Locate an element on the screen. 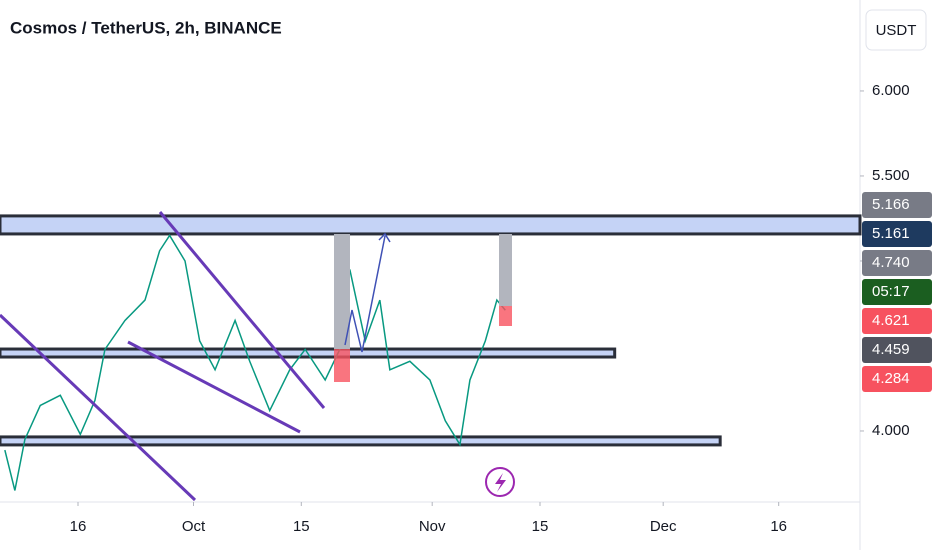 The height and width of the screenshot is (550, 932). price-tag-label: 05:17 is located at coordinates (891, 291).